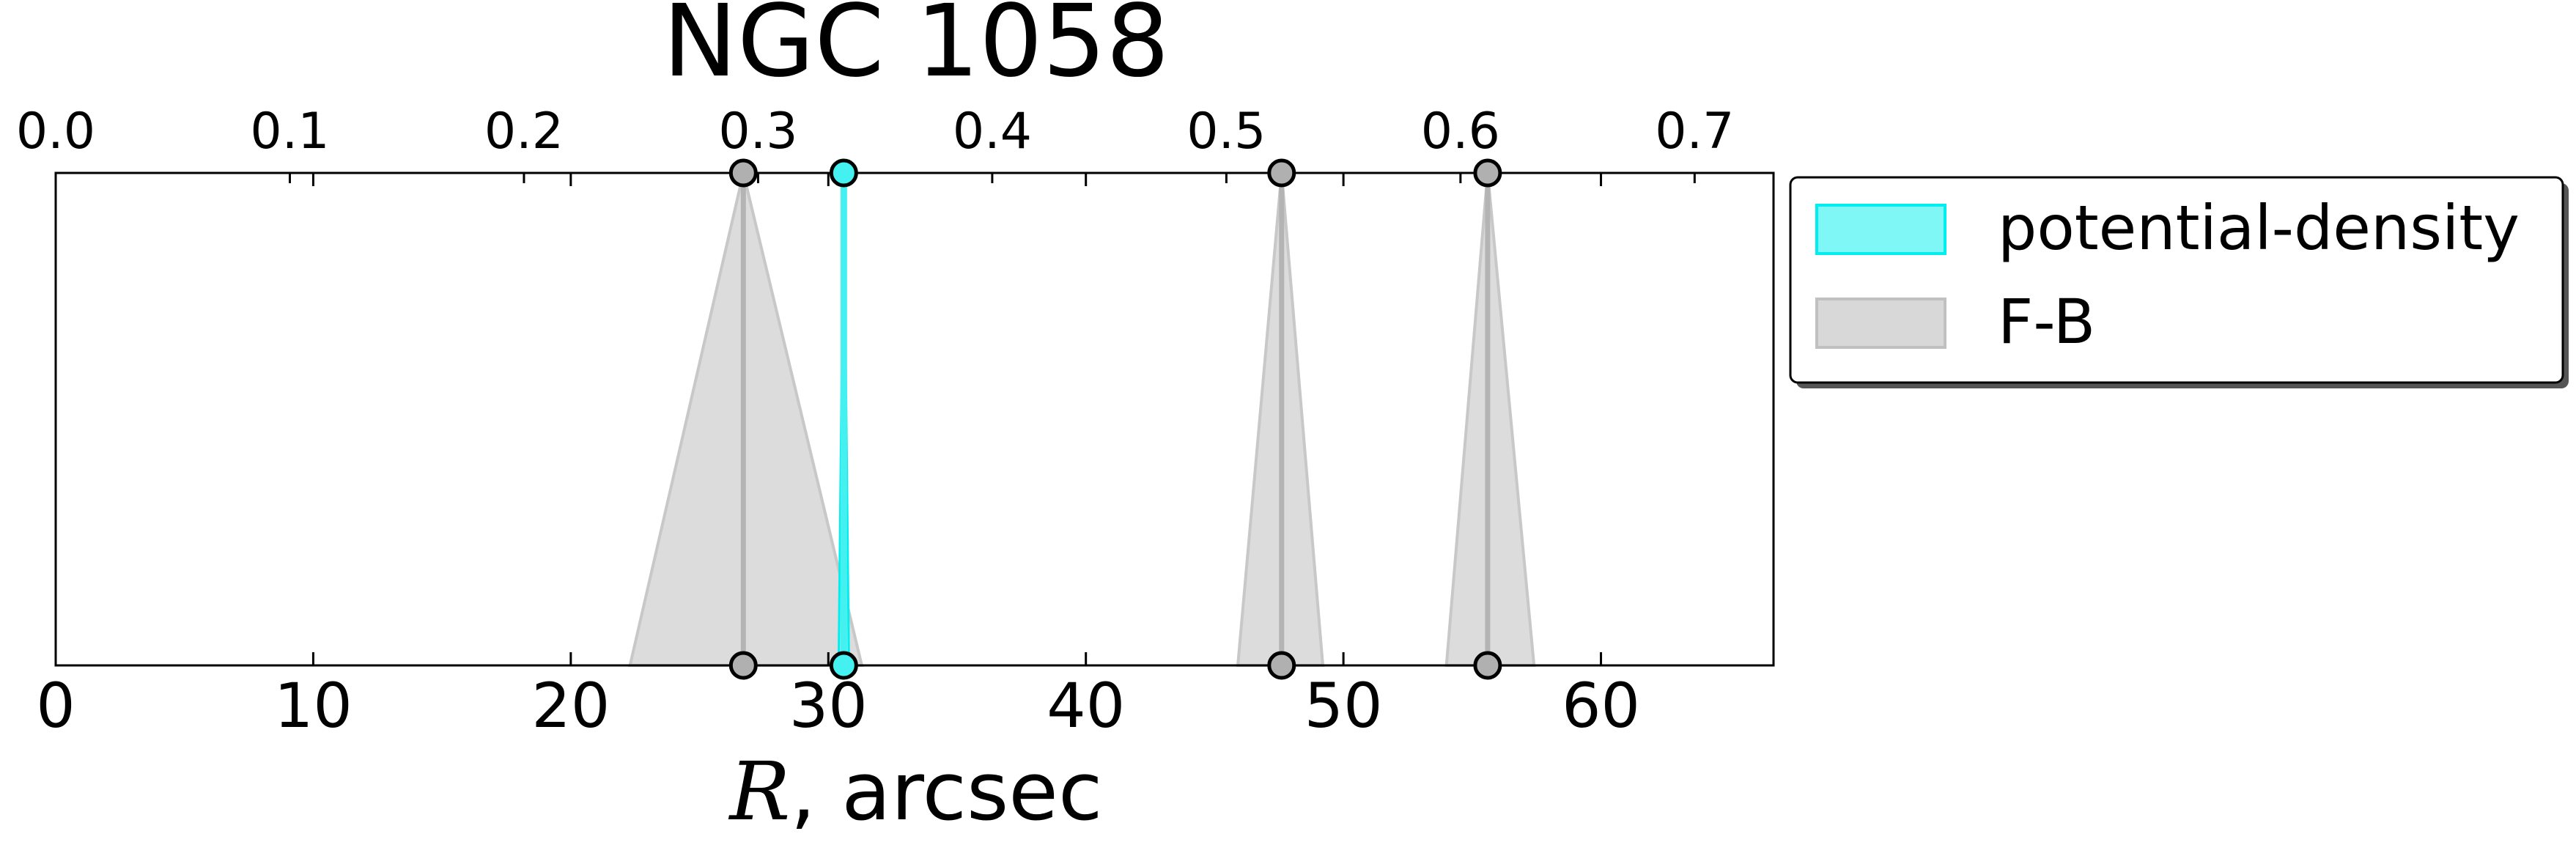 The height and width of the screenshot is (853, 2576). I want to click on x-tick-label-30: 30, so click(828, 706).